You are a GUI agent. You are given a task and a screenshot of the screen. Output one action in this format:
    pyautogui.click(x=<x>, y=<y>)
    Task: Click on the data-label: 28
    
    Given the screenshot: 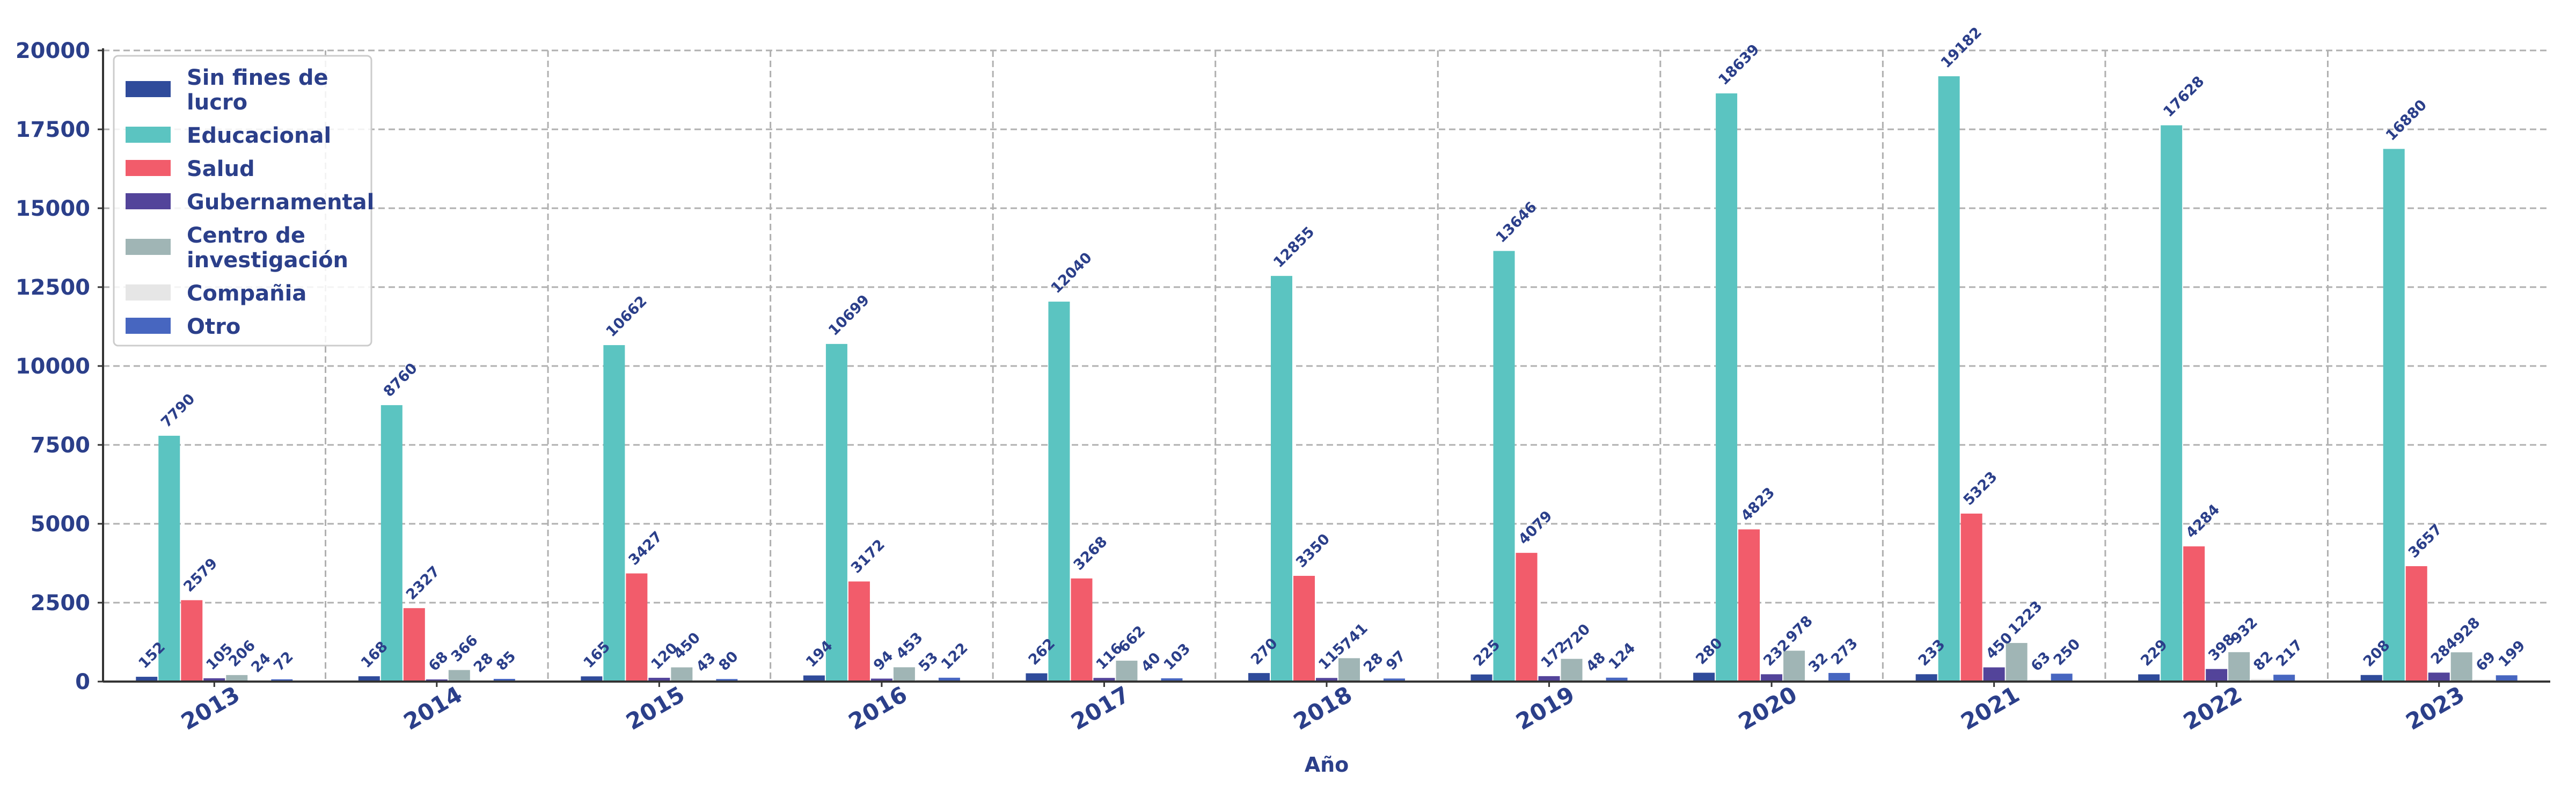 What is the action you would take?
    pyautogui.click(x=1373, y=663)
    